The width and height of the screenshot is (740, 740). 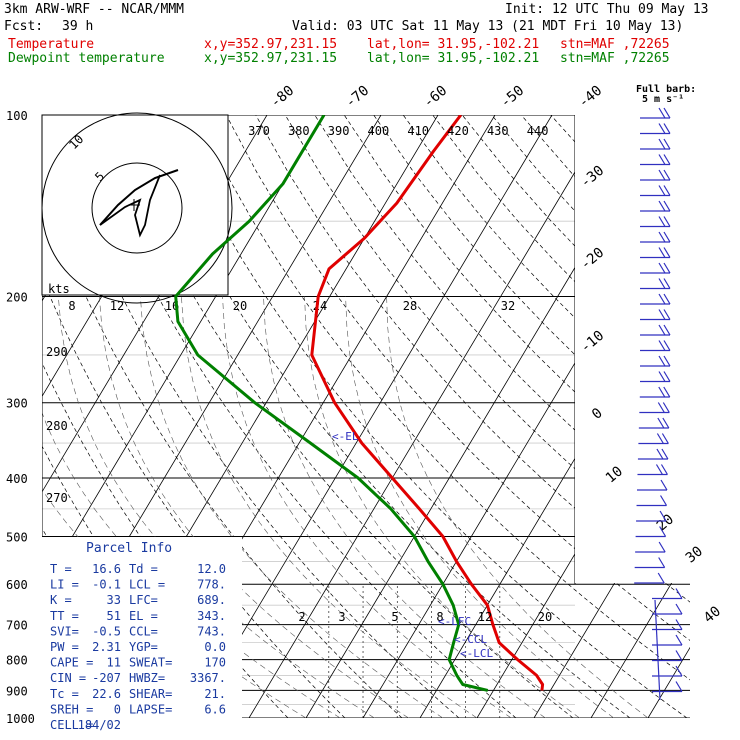 What do you see at coordinates (106, 647) in the screenshot?
I see `parcel-param-value: 2.31` at bounding box center [106, 647].